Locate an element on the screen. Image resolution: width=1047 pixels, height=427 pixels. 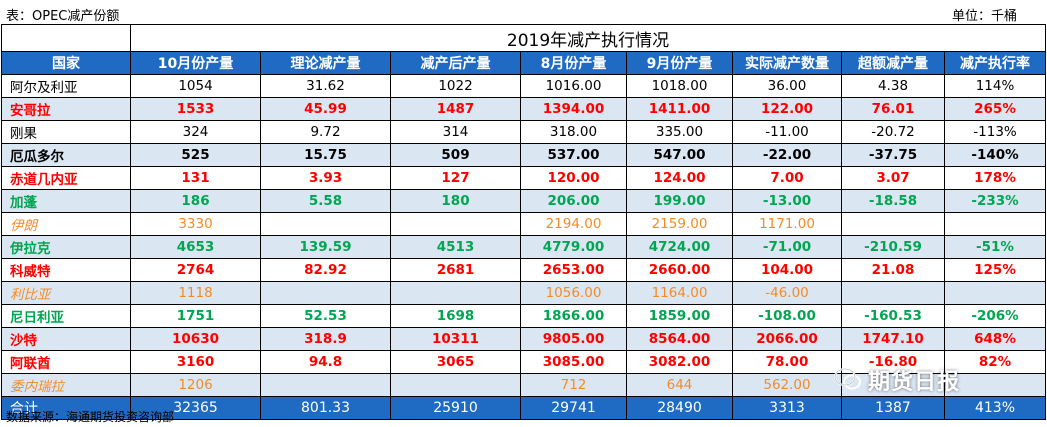
watermark: 期货日报 is located at coordinates (914, 382).